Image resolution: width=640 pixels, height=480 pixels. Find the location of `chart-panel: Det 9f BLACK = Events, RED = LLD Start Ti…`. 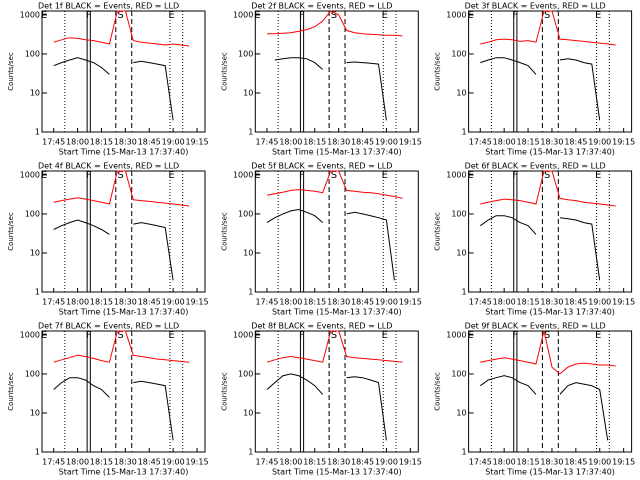

chart-panel: Det 9f BLACK = Events, RED = LLD Start Ti… is located at coordinates (535, 399).